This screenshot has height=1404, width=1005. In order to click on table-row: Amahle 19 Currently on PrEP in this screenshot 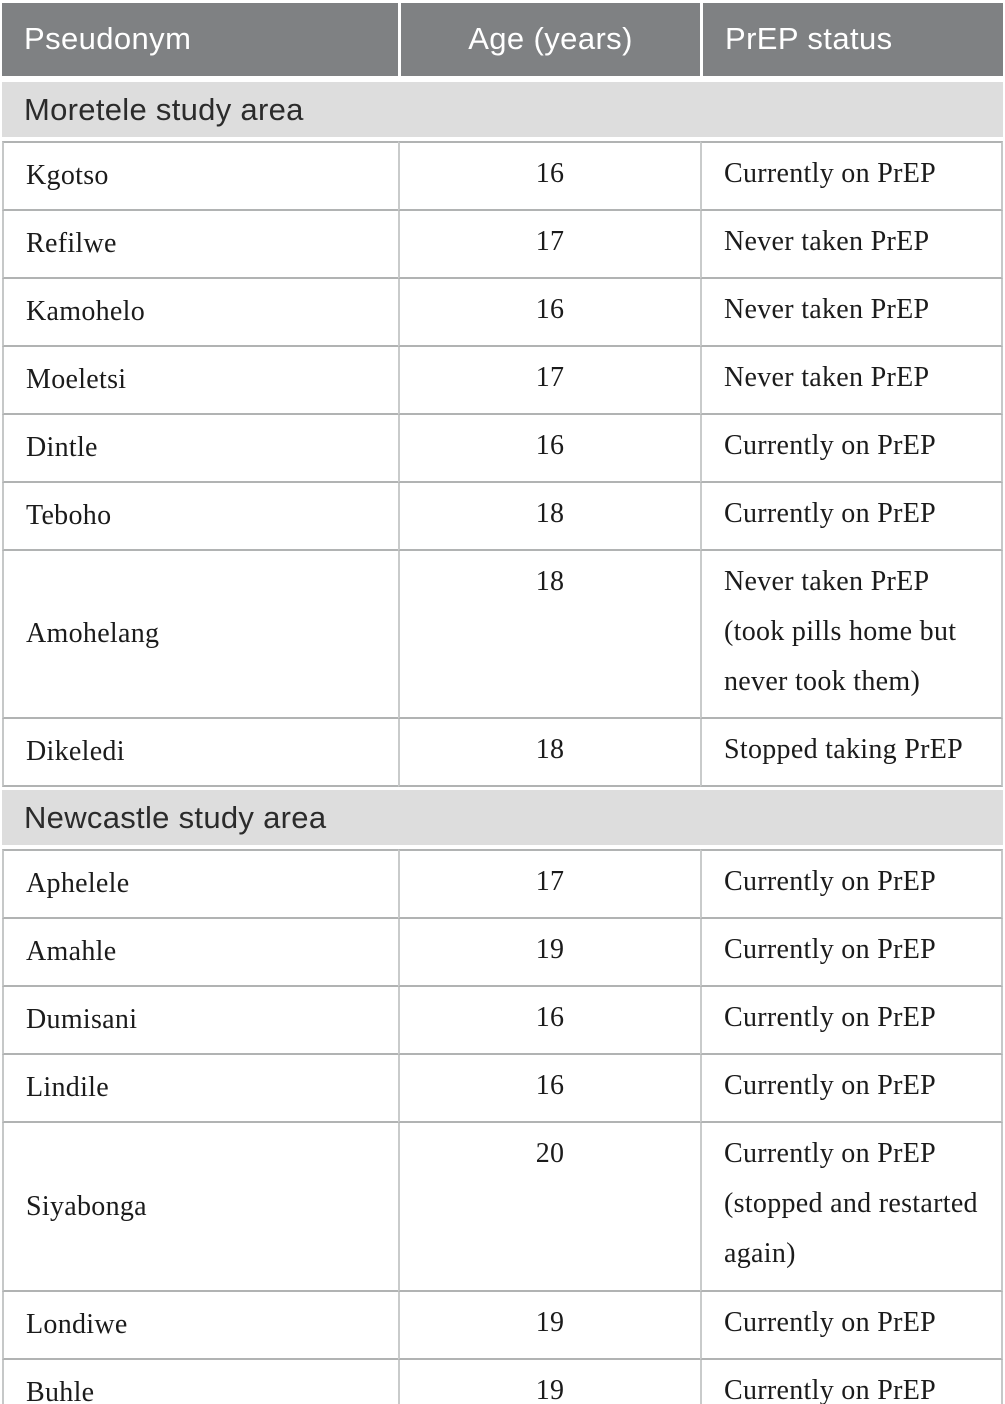, I will do `click(502, 953)`.